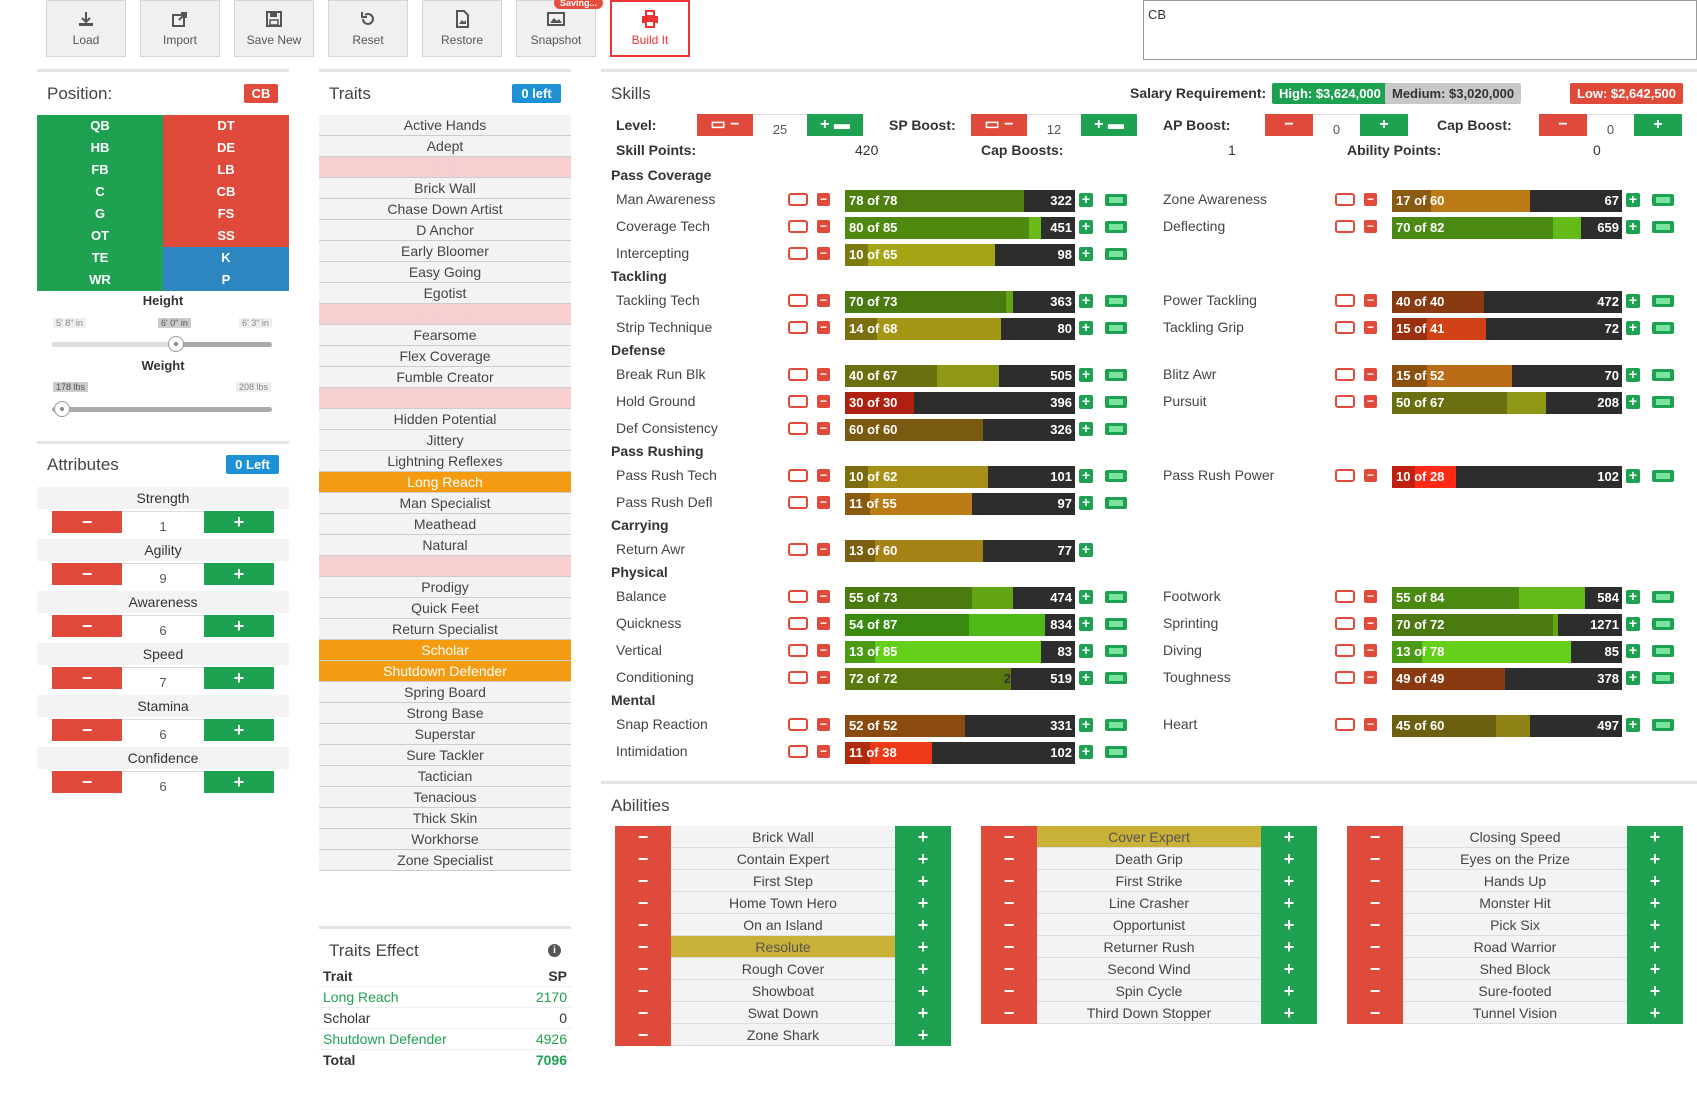 Image resolution: width=1697 pixels, height=1097 pixels. What do you see at coordinates (1149, 947) in the screenshot?
I see `ability-name: Returner Rush` at bounding box center [1149, 947].